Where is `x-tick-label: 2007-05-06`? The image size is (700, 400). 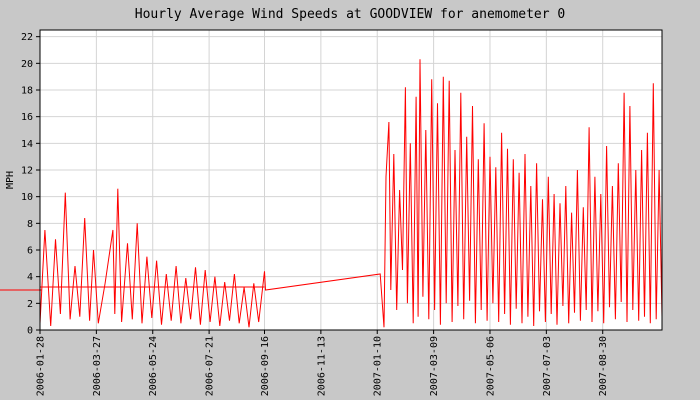 x-tick-label: 2007-05-06 is located at coordinates (490, 366).